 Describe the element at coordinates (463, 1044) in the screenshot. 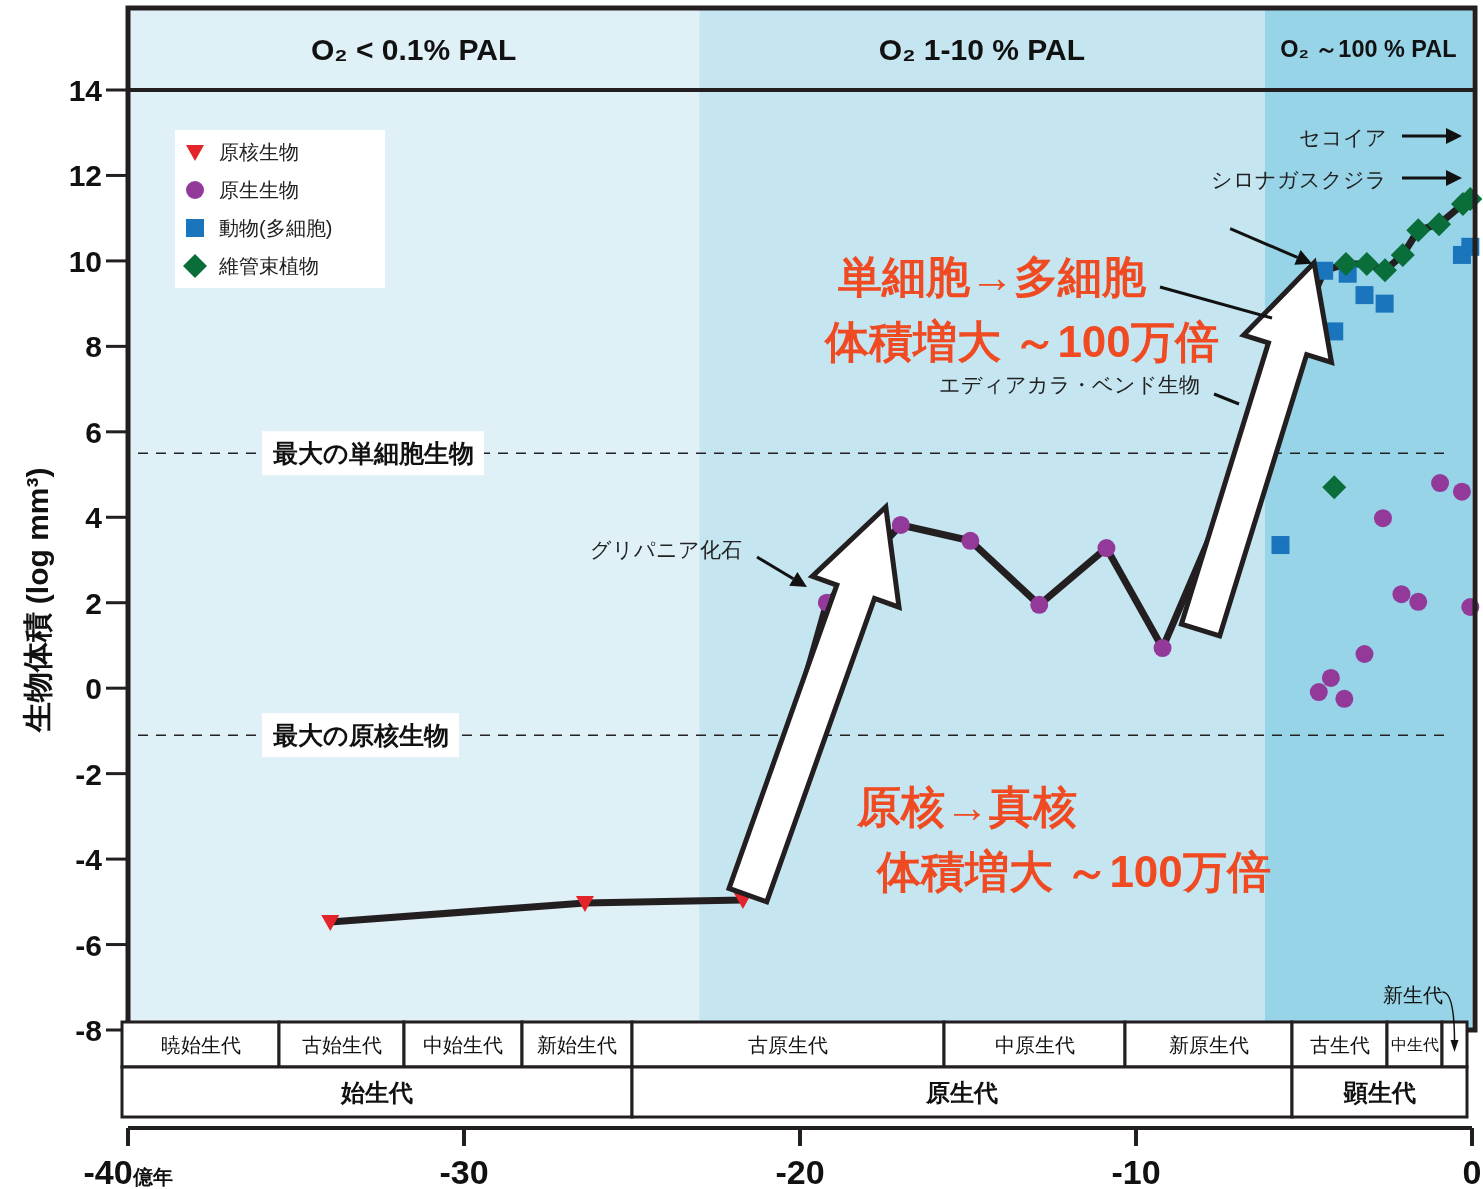

I see `text: 中始生代` at that location.